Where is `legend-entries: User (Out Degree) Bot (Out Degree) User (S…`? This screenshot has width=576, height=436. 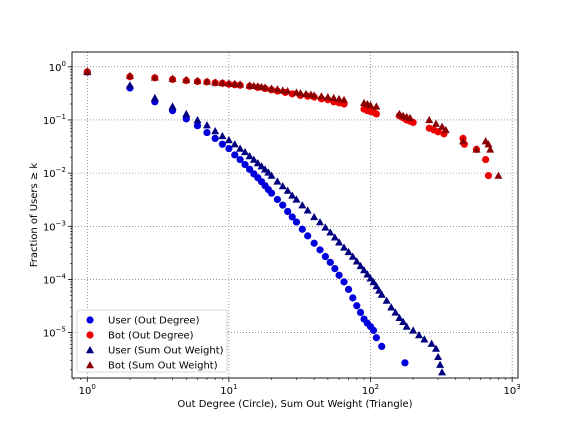
legend-entries: User (Out Degree) Bot (Out Degree) User (S… is located at coordinates (155, 344).